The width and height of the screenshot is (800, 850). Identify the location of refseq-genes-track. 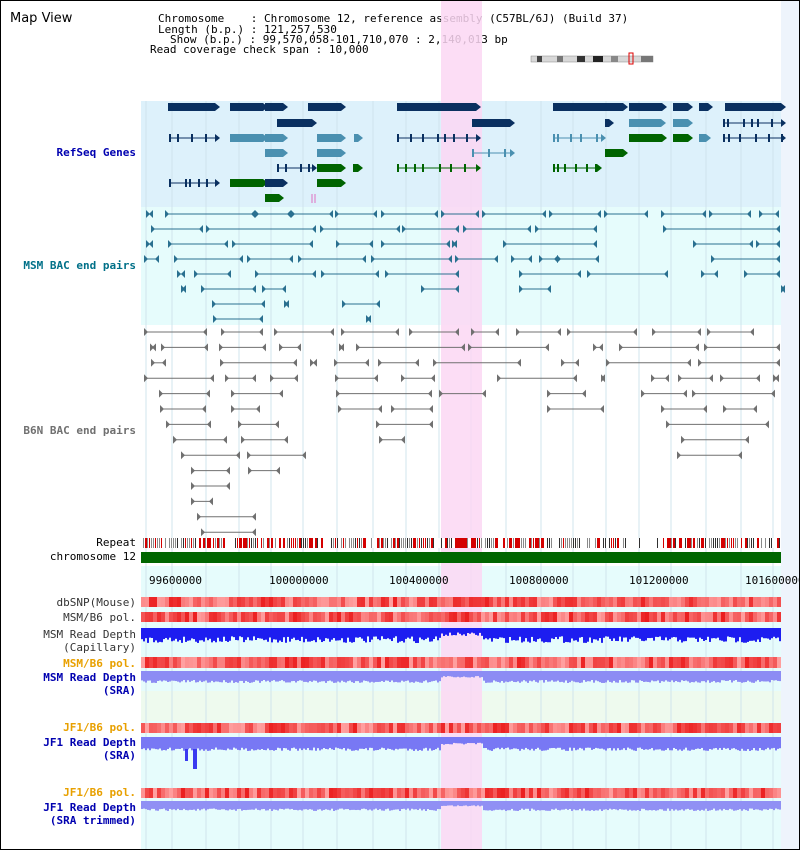
(477, 153).